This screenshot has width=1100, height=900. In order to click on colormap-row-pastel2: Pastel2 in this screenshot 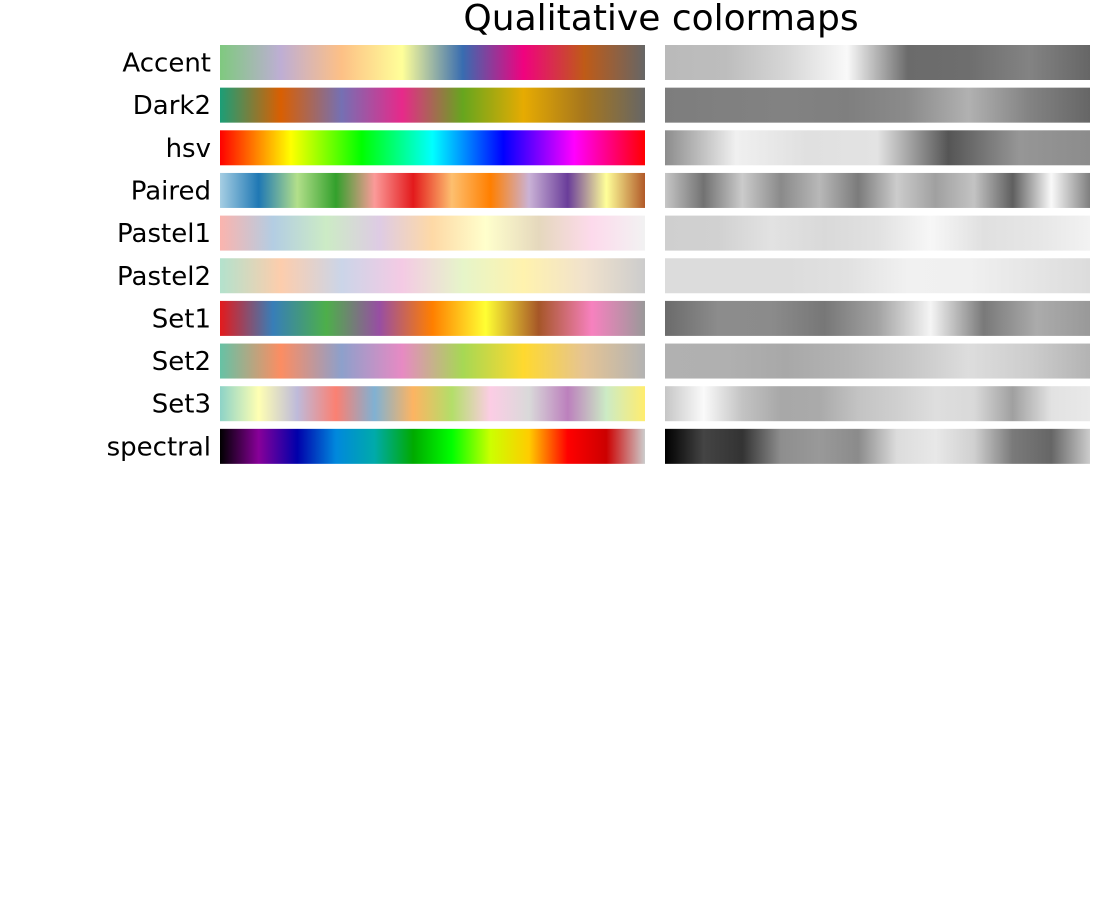, I will do `click(603, 276)`.